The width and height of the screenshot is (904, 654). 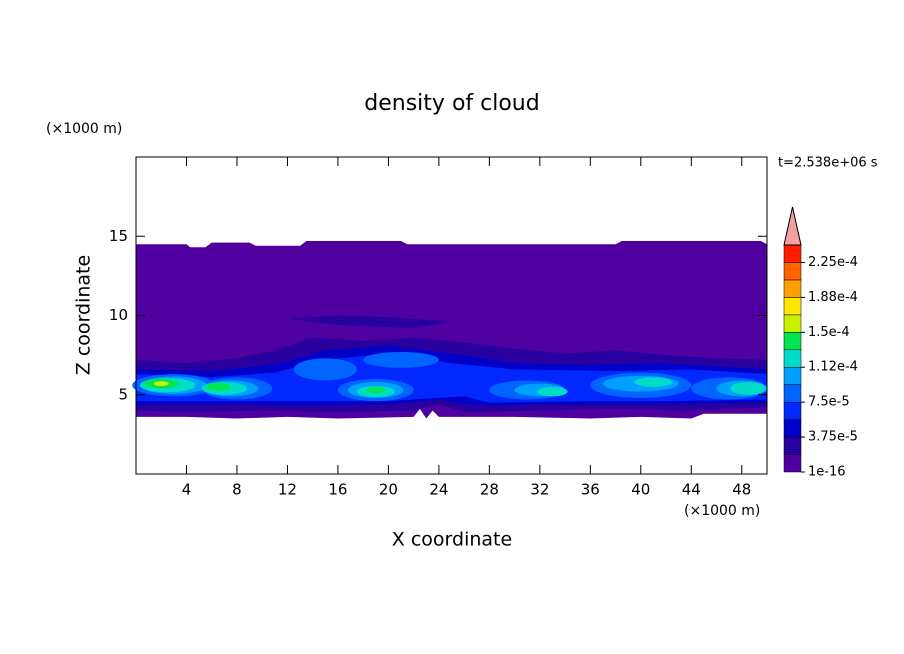 I want to click on colorbar-label: 1.88e-4, so click(x=833, y=297).